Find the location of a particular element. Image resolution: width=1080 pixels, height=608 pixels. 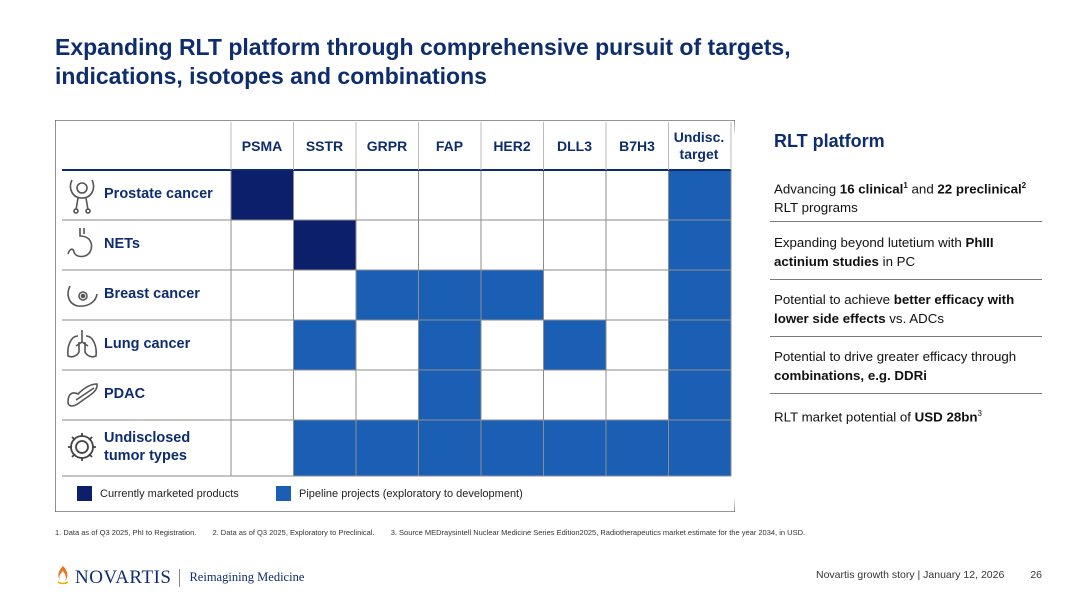

bullet-text: in PC is located at coordinates (897, 261).